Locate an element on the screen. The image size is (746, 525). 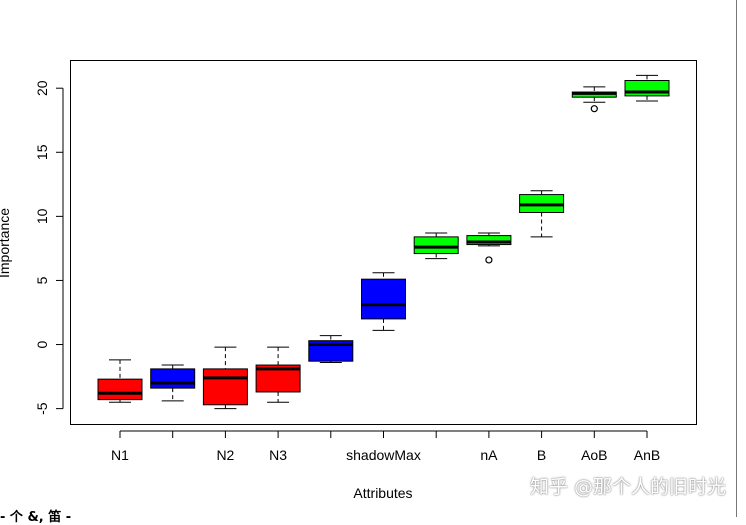
x-tick-label-N3: N3 is located at coordinates (278, 455).